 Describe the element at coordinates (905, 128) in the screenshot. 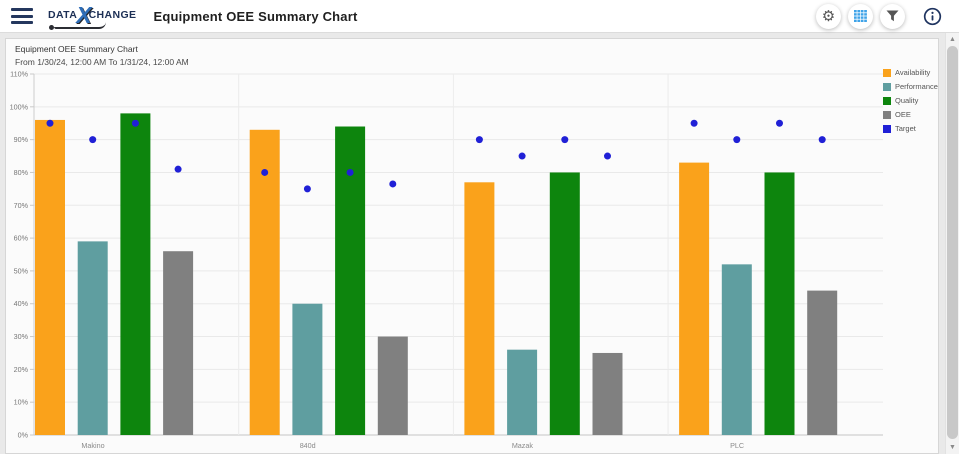

I see `legend-label: Target` at that location.